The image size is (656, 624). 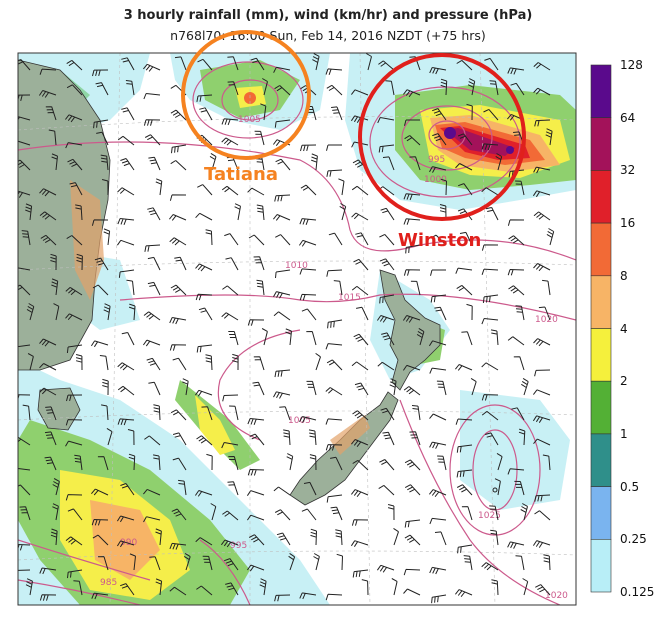 I want to click on colorbar-label: 32, so click(x=628, y=170).